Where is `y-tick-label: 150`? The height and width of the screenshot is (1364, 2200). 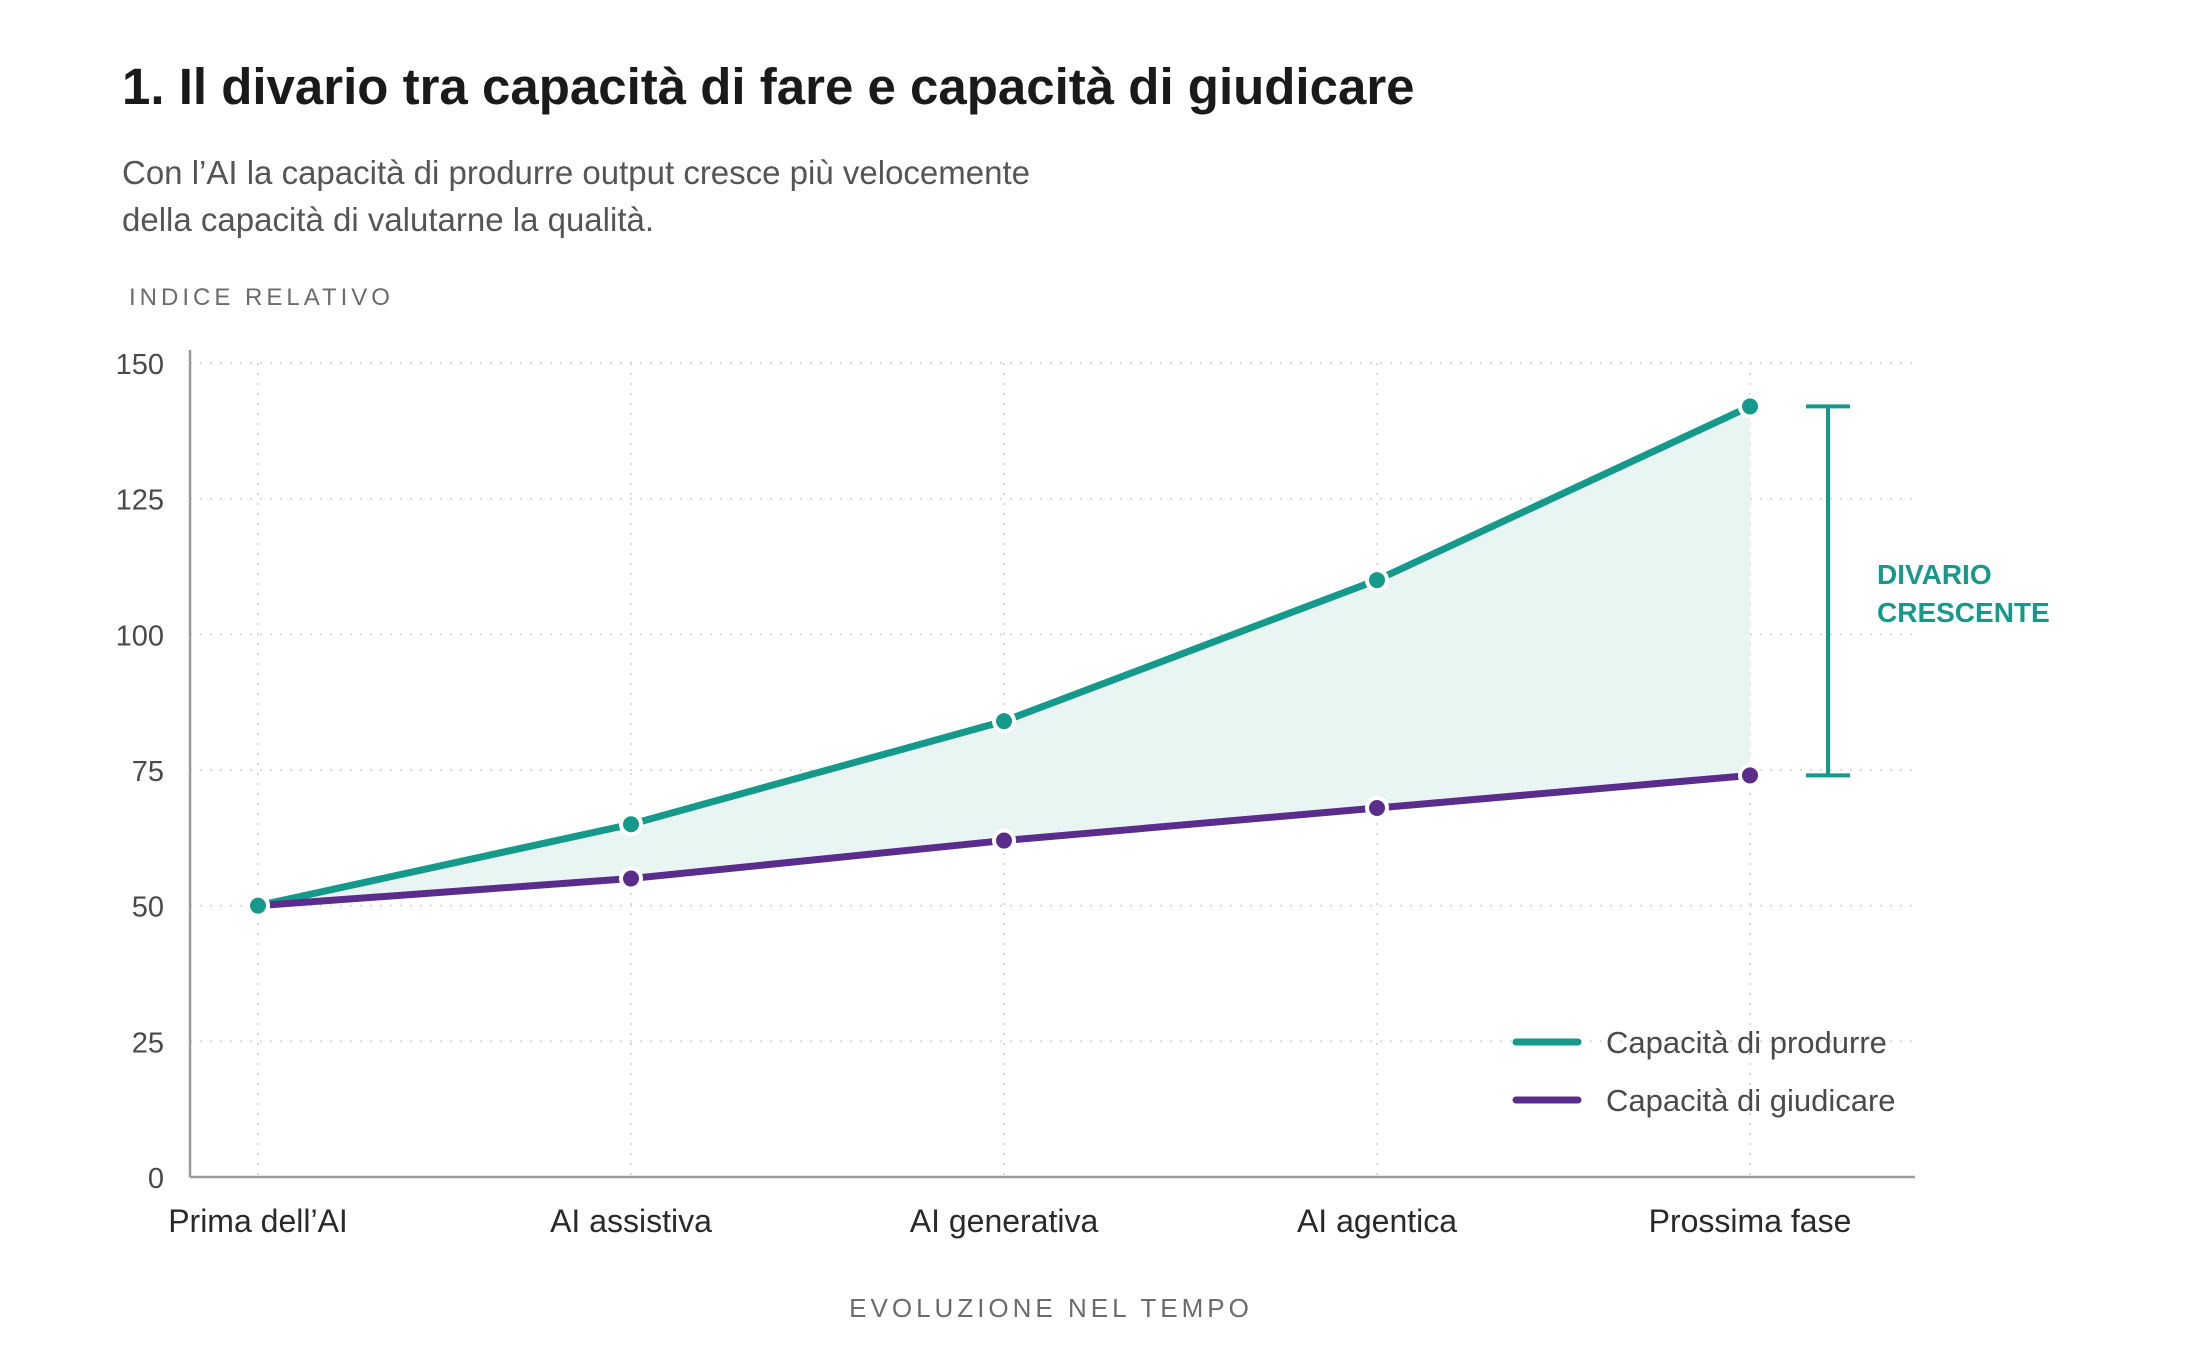
y-tick-label: 150 is located at coordinates (140, 365).